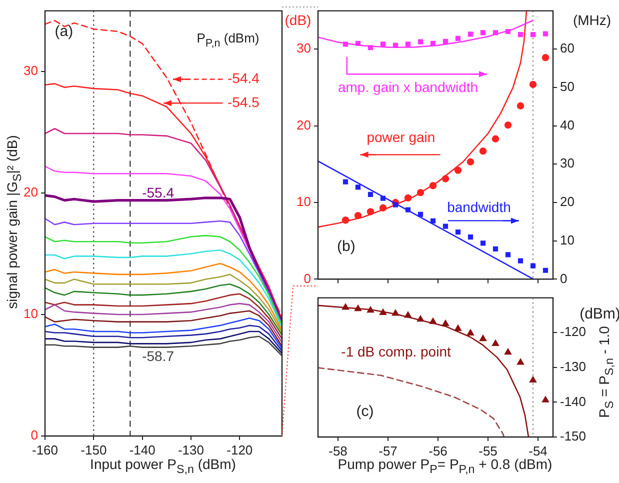  I want to click on legend-label: amp. gain x bandwidth, so click(408, 87).